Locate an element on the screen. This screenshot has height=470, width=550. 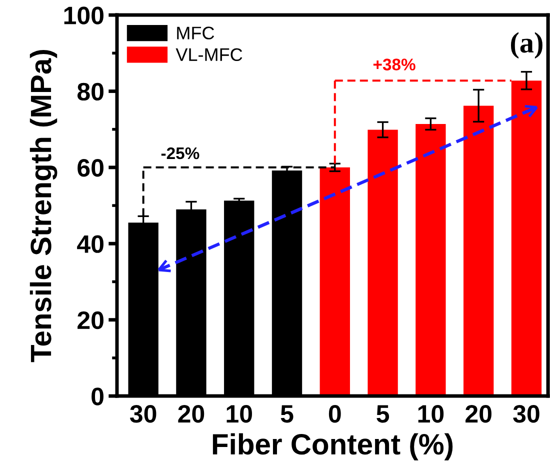
y-tick-label: 100 is located at coordinates (84, 15).